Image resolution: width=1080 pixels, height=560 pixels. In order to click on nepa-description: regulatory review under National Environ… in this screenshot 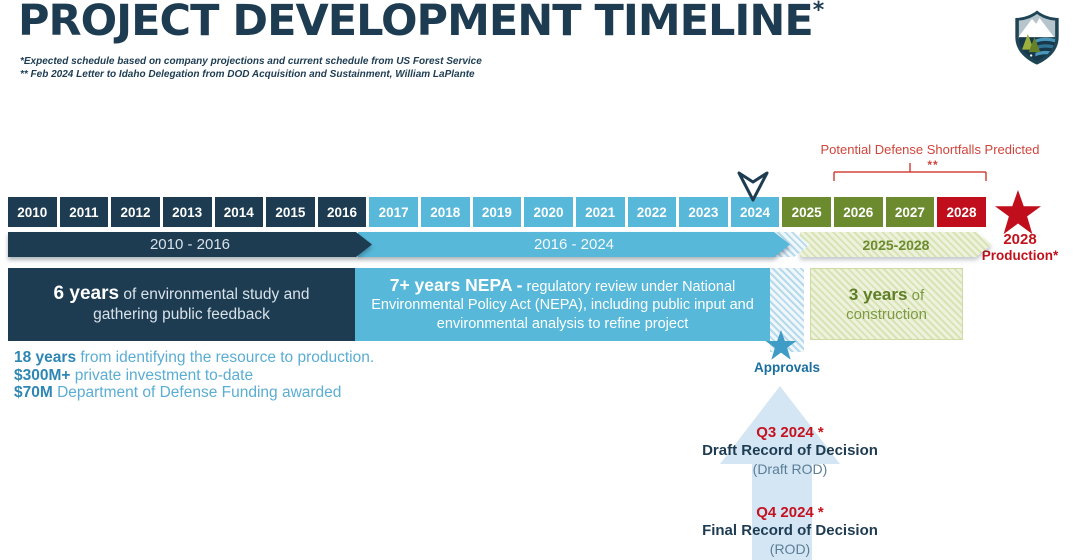, I will do `click(562, 305)`.